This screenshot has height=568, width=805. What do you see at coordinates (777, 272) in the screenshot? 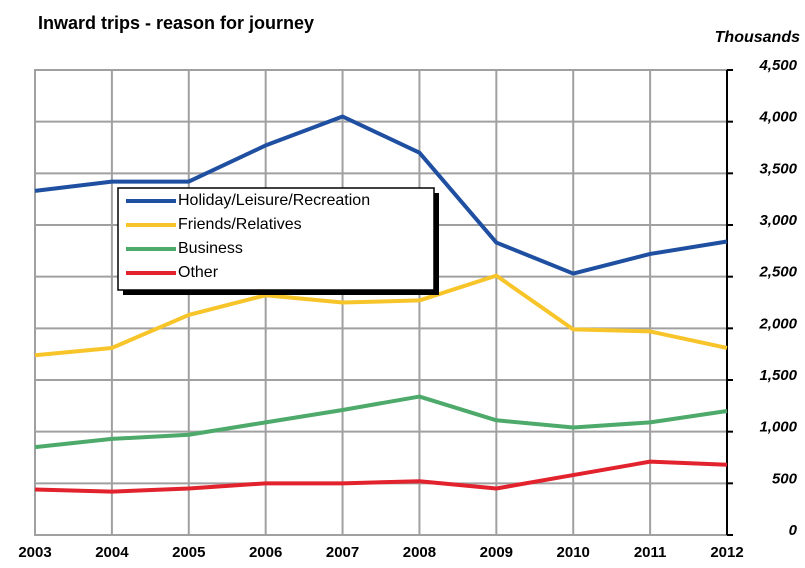
I see `y-tick-label: 2,500` at bounding box center [777, 272].